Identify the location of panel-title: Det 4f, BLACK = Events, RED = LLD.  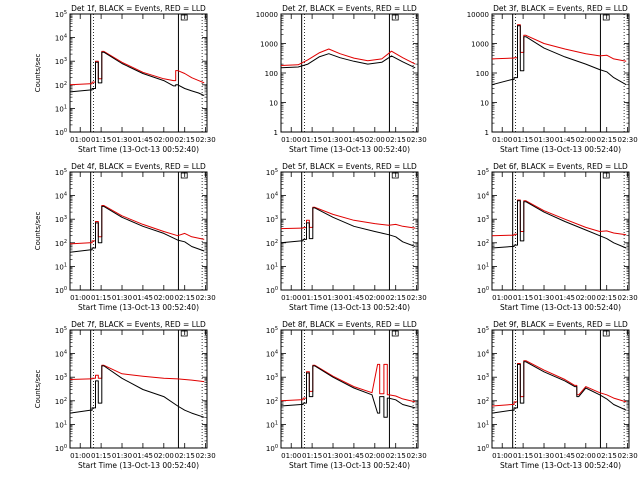
(138, 166).